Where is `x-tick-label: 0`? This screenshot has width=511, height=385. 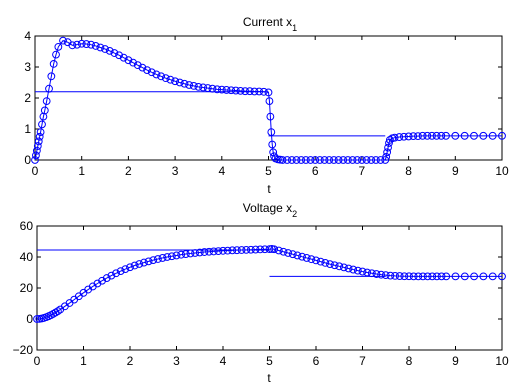
x-tick-label: 0 is located at coordinates (35, 171).